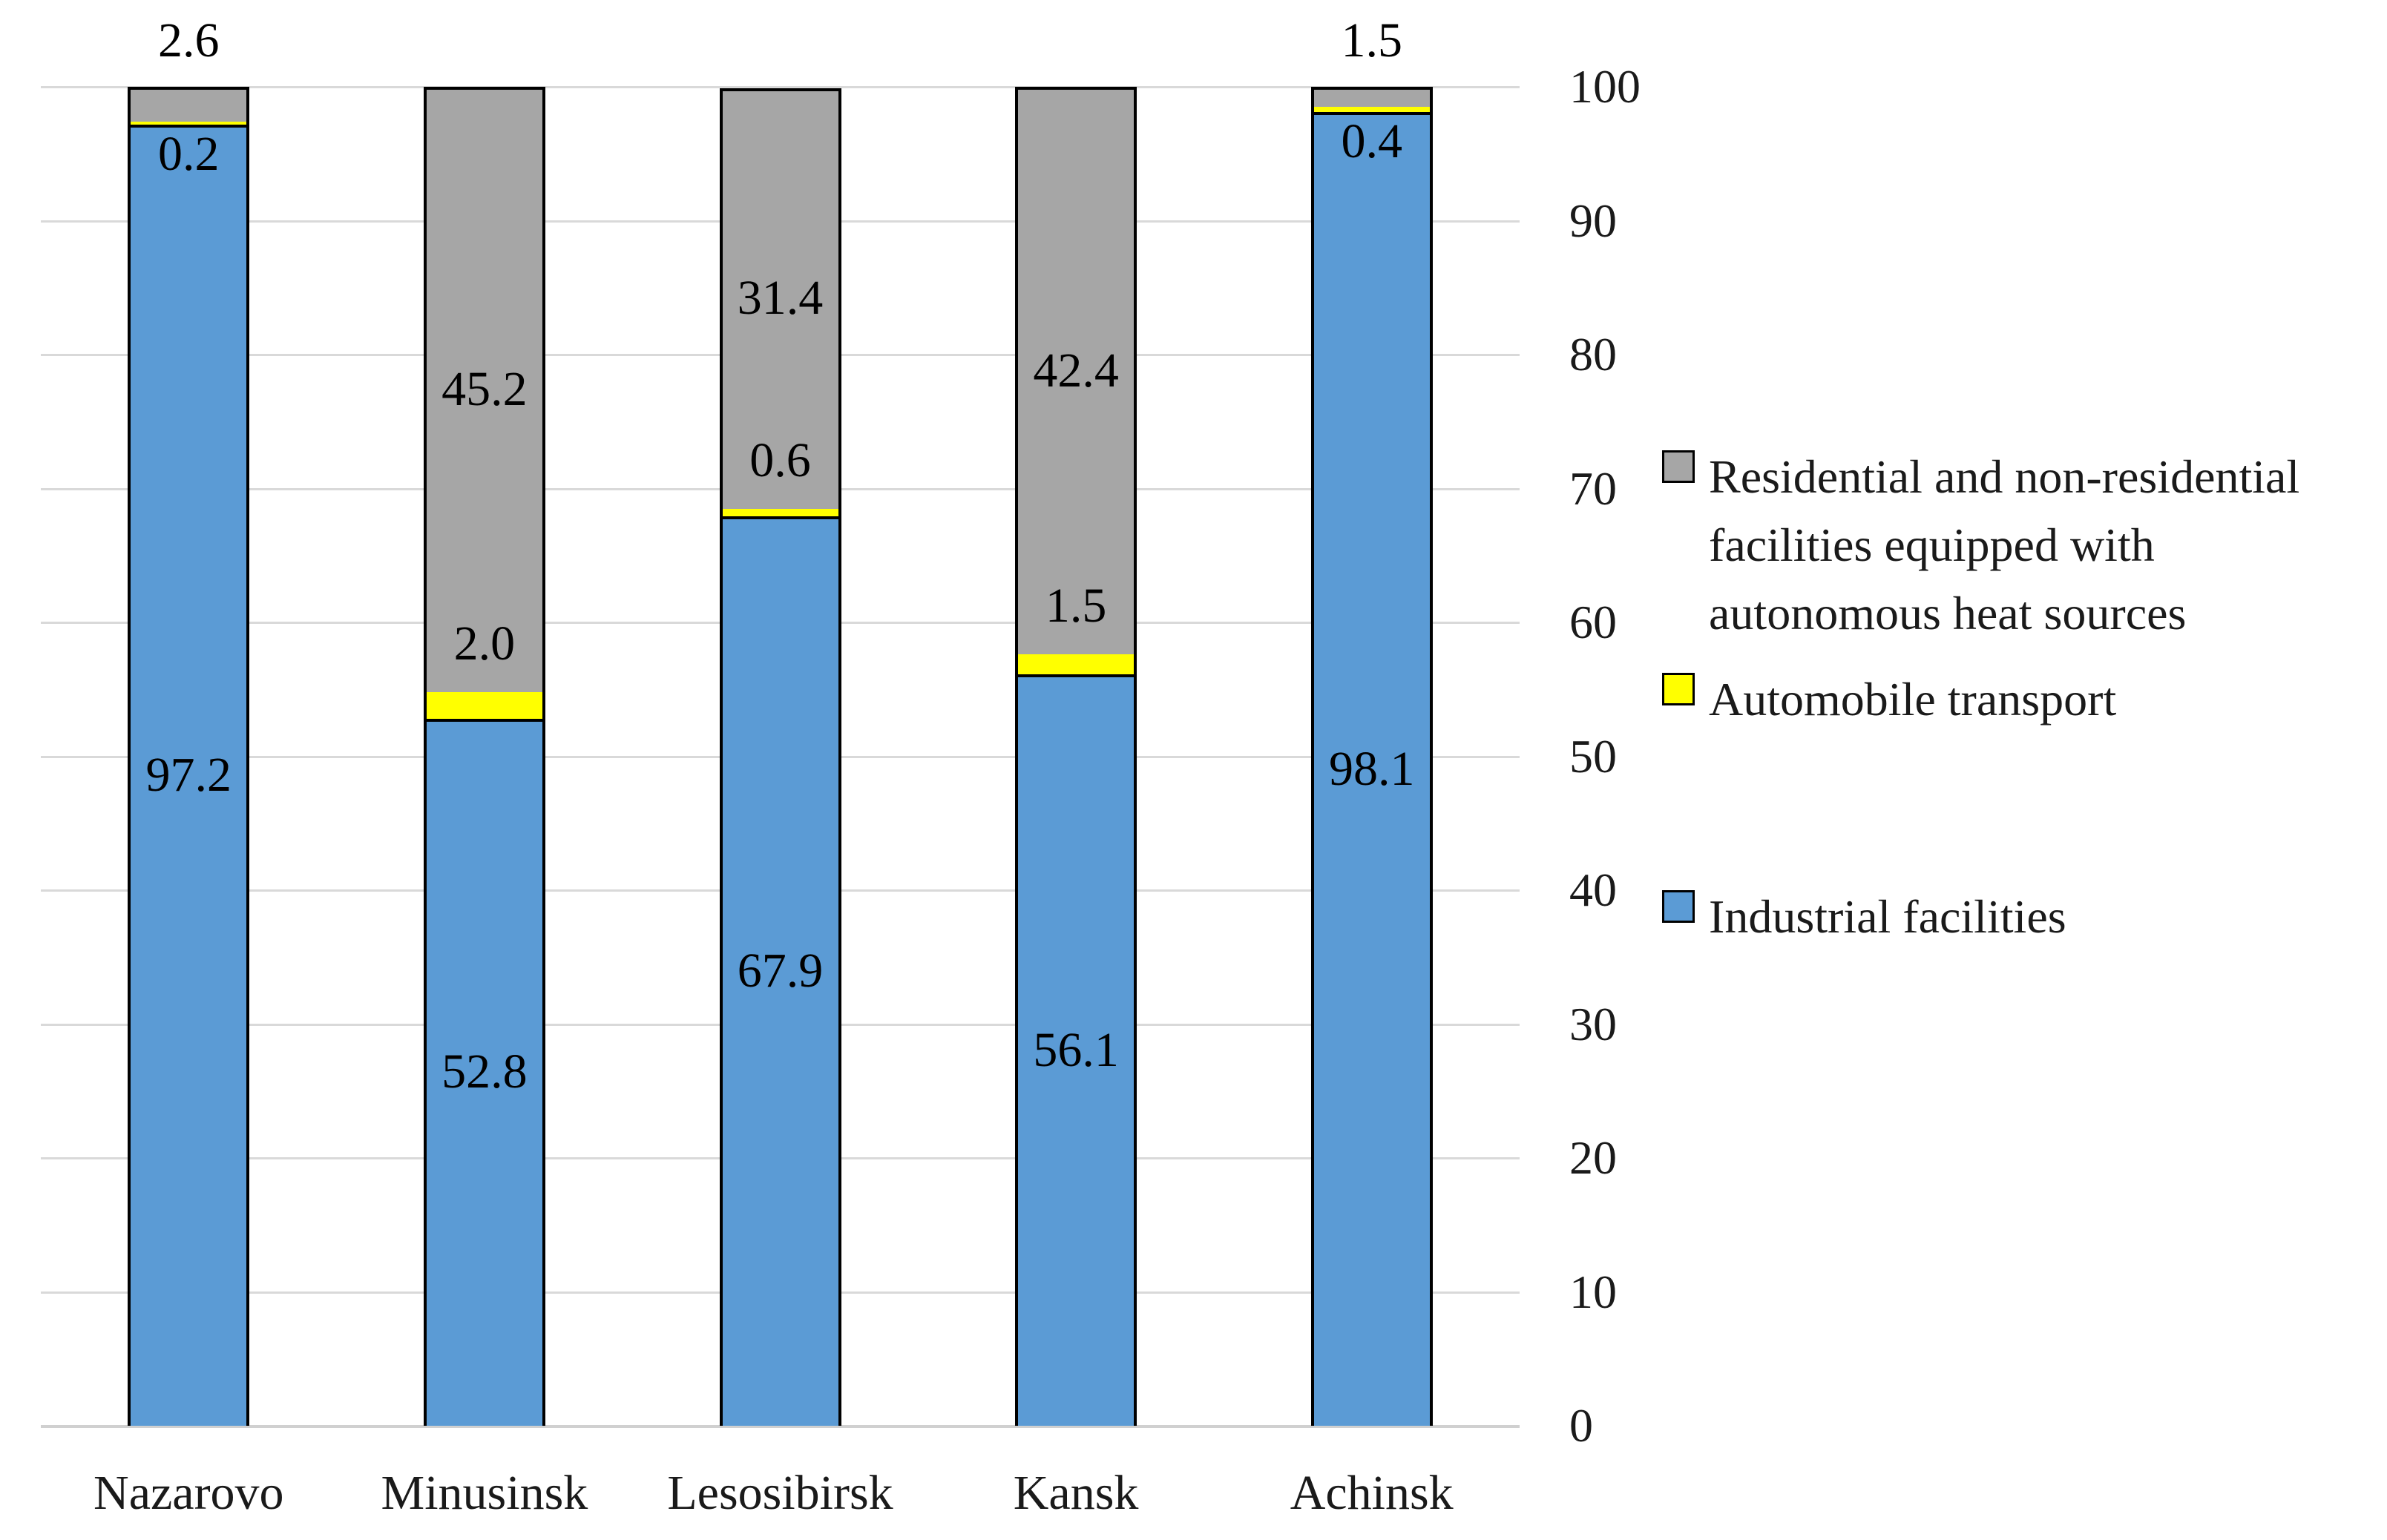  What do you see at coordinates (2005, 476) in the screenshot?
I see `legend-label-line: Residential and non-residential` at bounding box center [2005, 476].